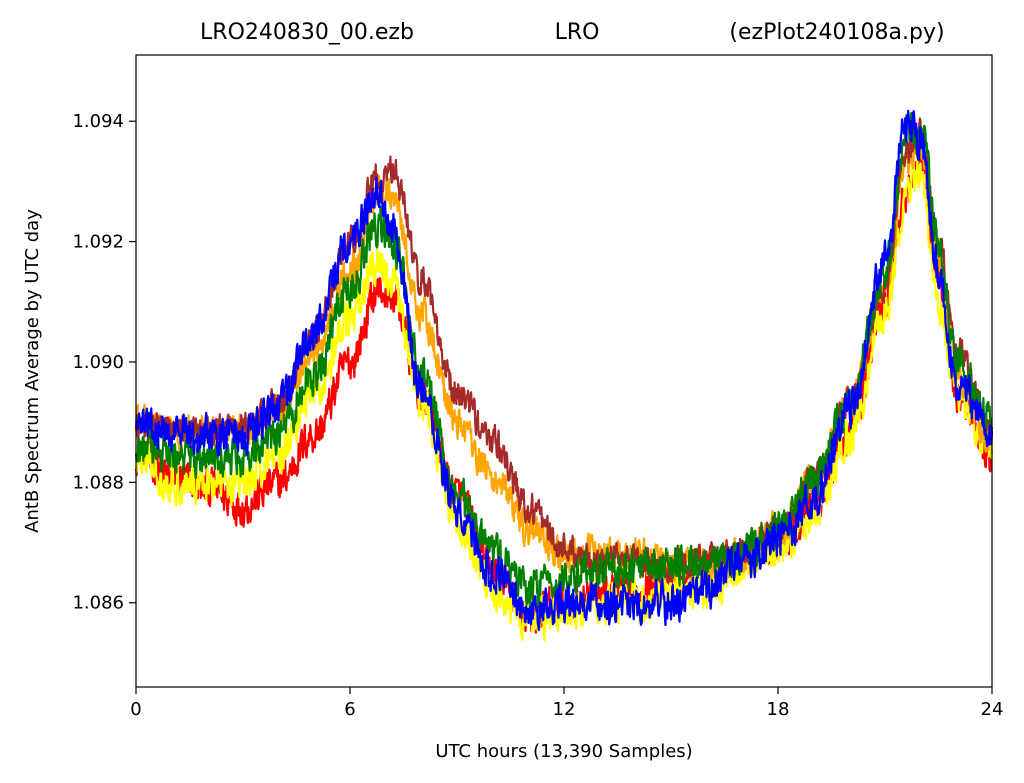 The image size is (1024, 783). What do you see at coordinates (98, 242) in the screenshot?
I see `y-tick-label: 1.092` at bounding box center [98, 242].